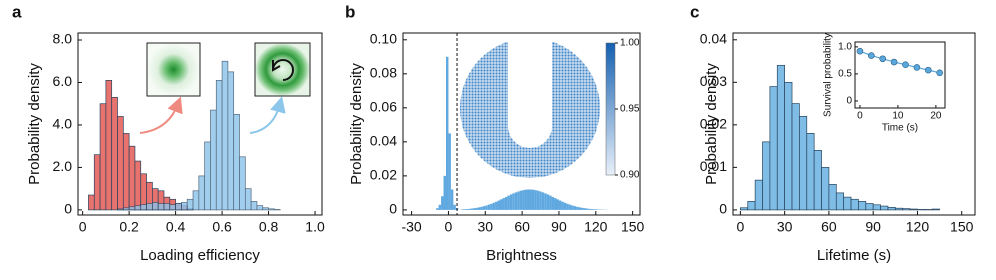 The image size is (996, 280). What do you see at coordinates (383, 39) in the screenshot?
I see `y-tick-label: 0.10` at bounding box center [383, 39].